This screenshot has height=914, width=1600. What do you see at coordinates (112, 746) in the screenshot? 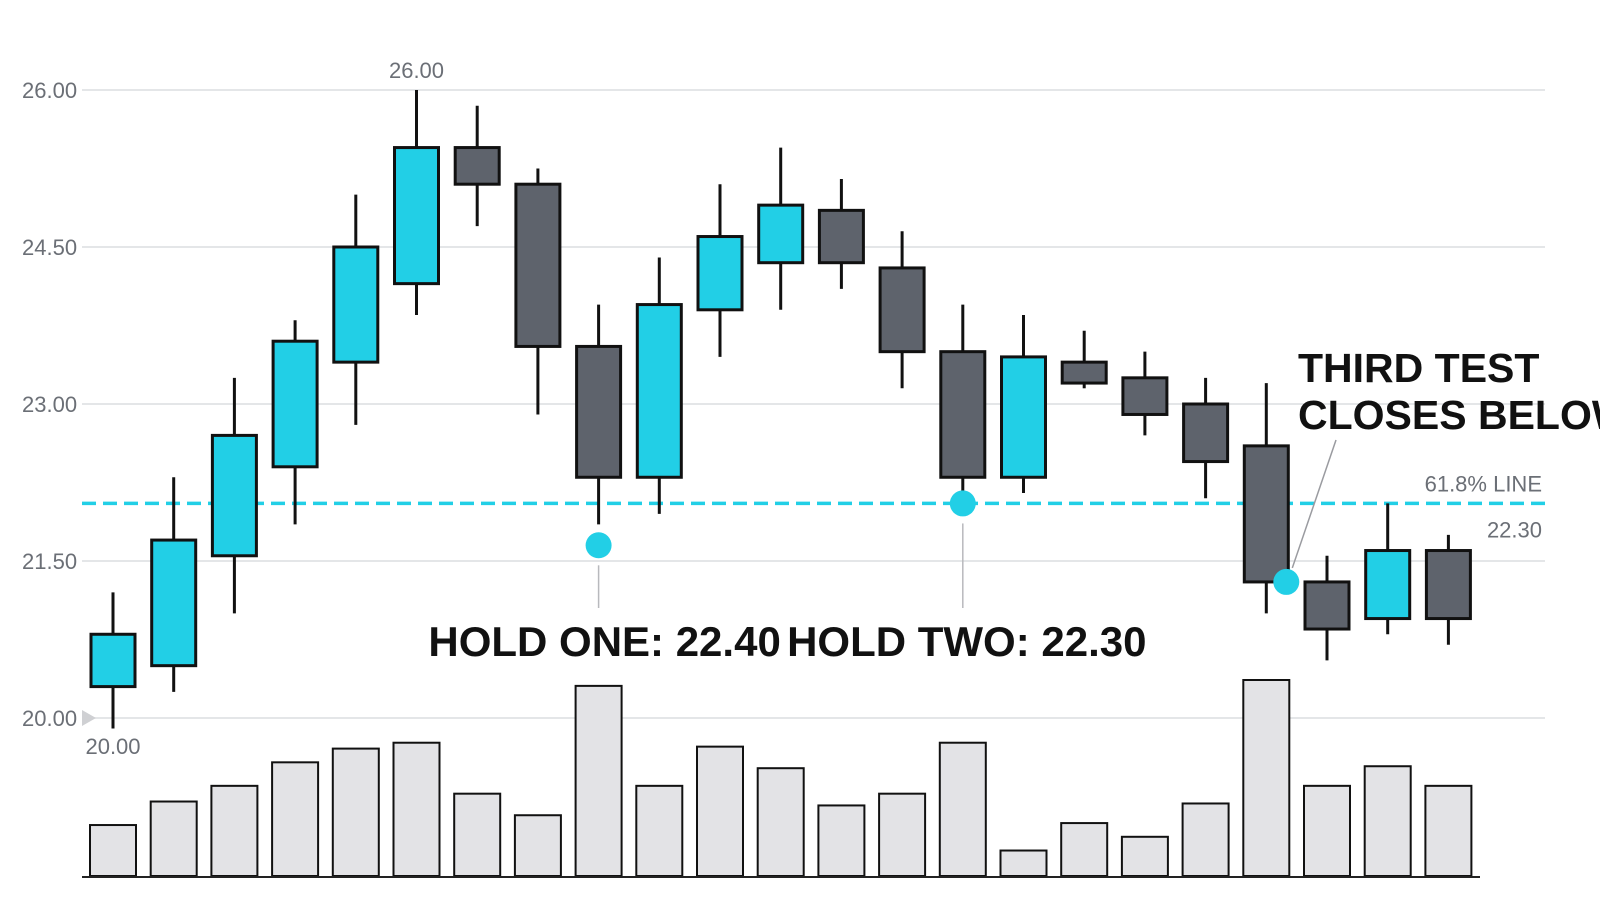
I see `low-price-label: 20.00` at bounding box center [112, 746].